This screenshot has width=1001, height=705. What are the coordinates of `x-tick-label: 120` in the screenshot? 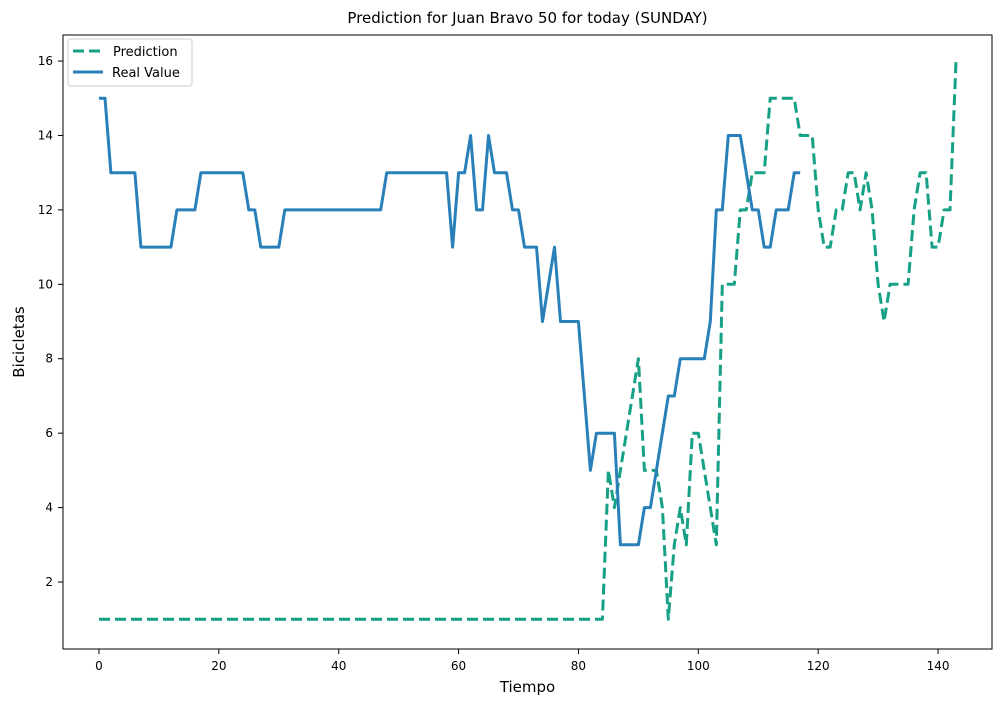 It's located at (818, 666).